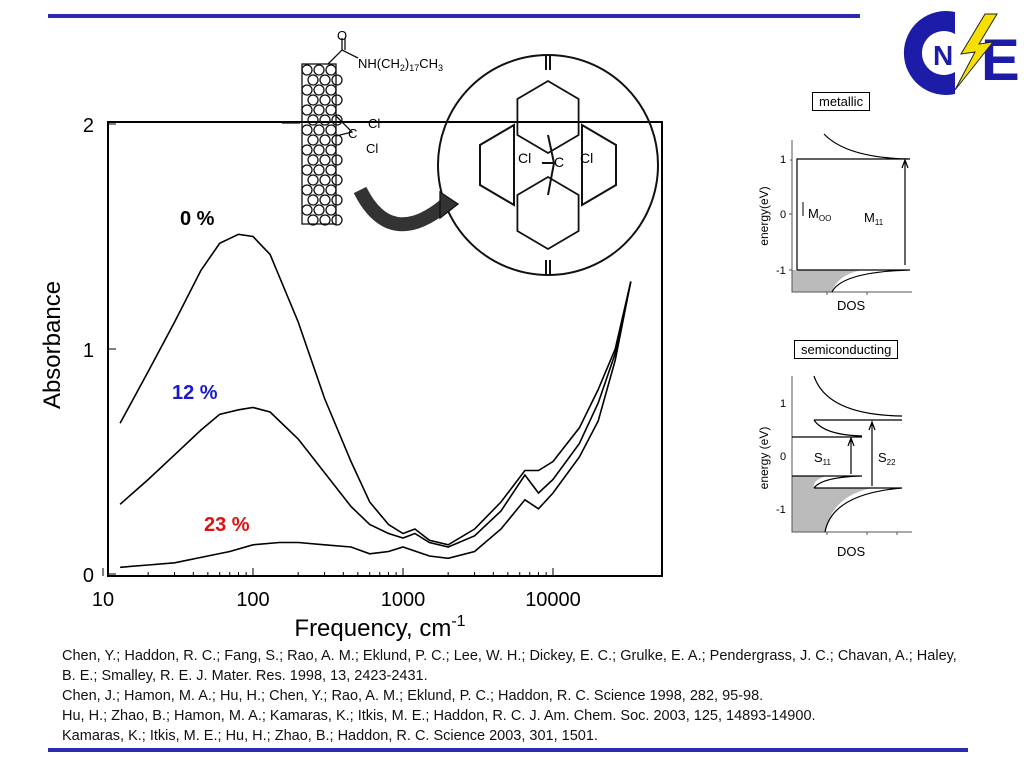  I want to click on s11-label: S11, so click(823, 458).